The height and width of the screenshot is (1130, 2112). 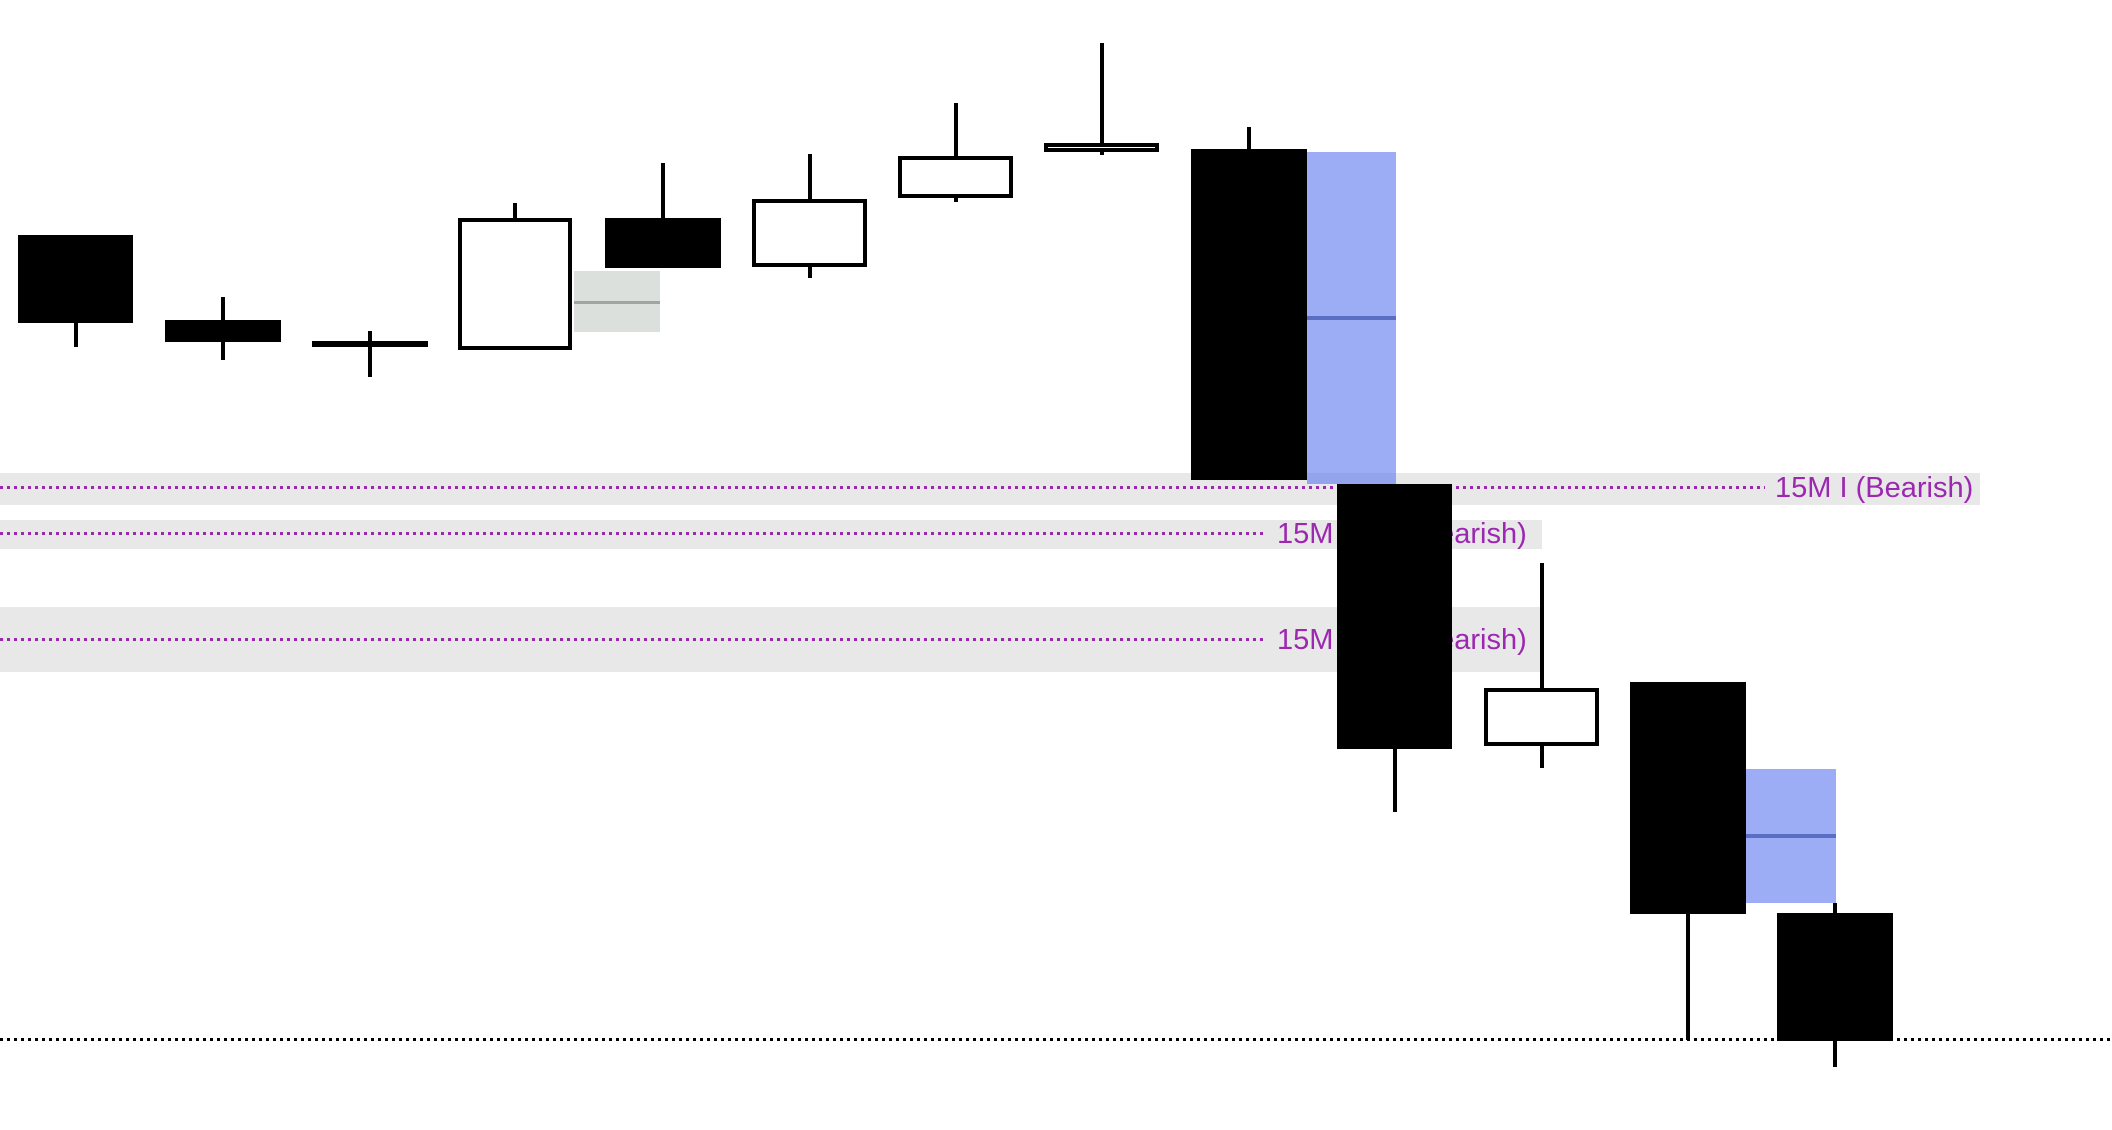 I want to click on level-band, so click(x=990, y=489).